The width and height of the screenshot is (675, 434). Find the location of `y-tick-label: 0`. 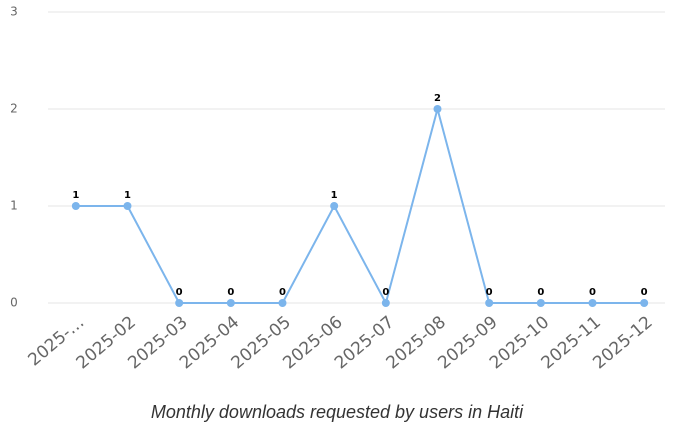

y-tick-label: 0 is located at coordinates (14, 303).